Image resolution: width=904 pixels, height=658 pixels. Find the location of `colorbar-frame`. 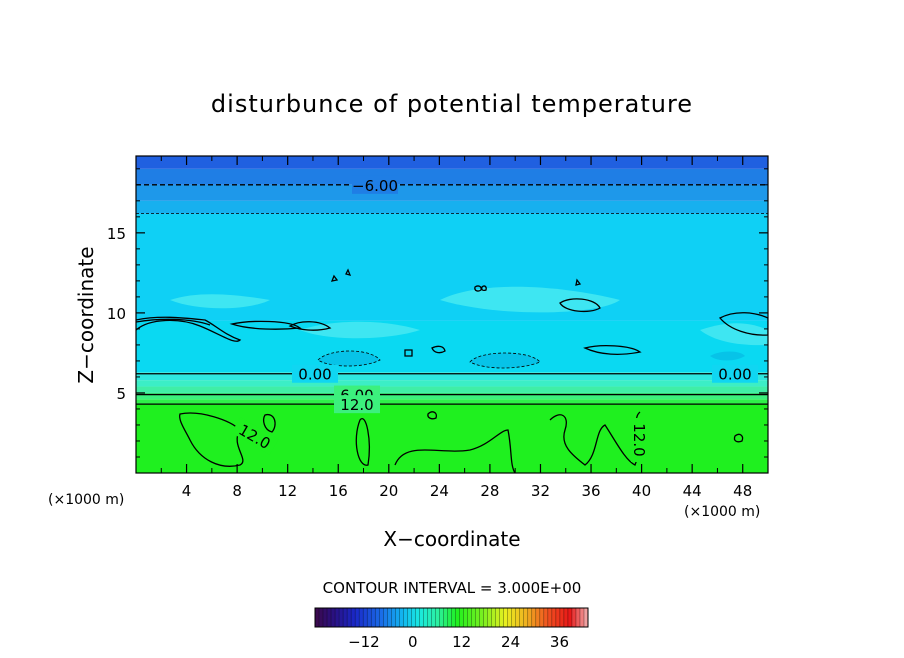

colorbar-frame is located at coordinates (451, 617).